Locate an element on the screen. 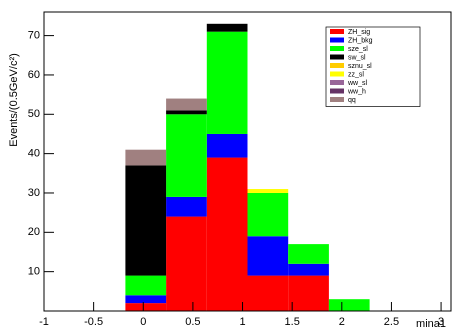 Image resolution: width=457 pixels, height=331 pixels. legend-label: zz_sl is located at coordinates (356, 74).